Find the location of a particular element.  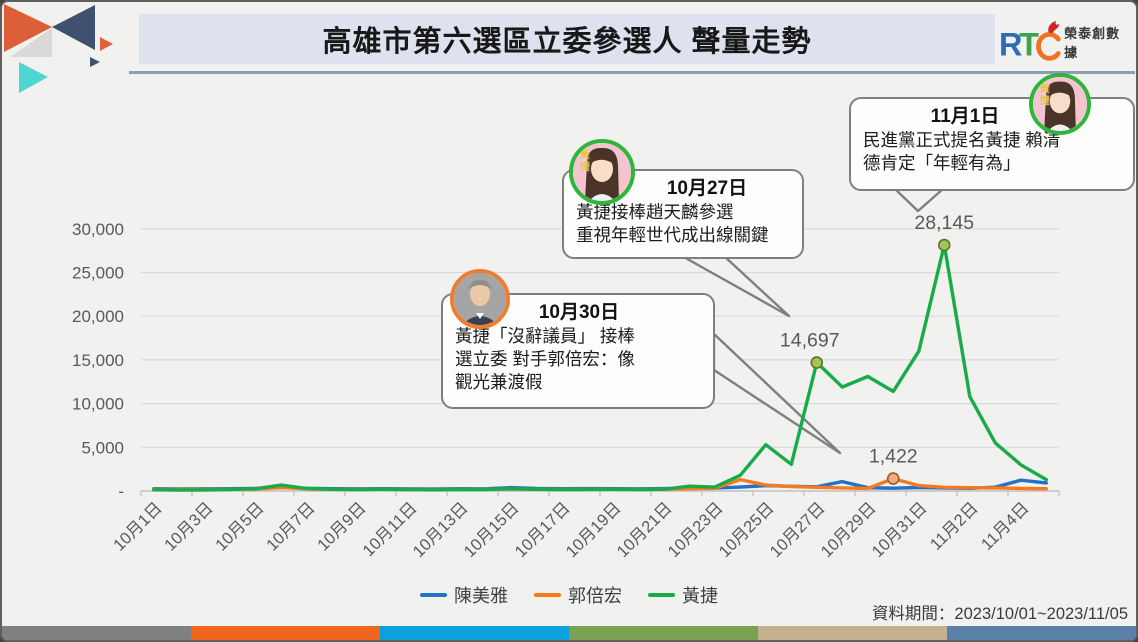

svg-text: R is located at coordinates (1010, 44).